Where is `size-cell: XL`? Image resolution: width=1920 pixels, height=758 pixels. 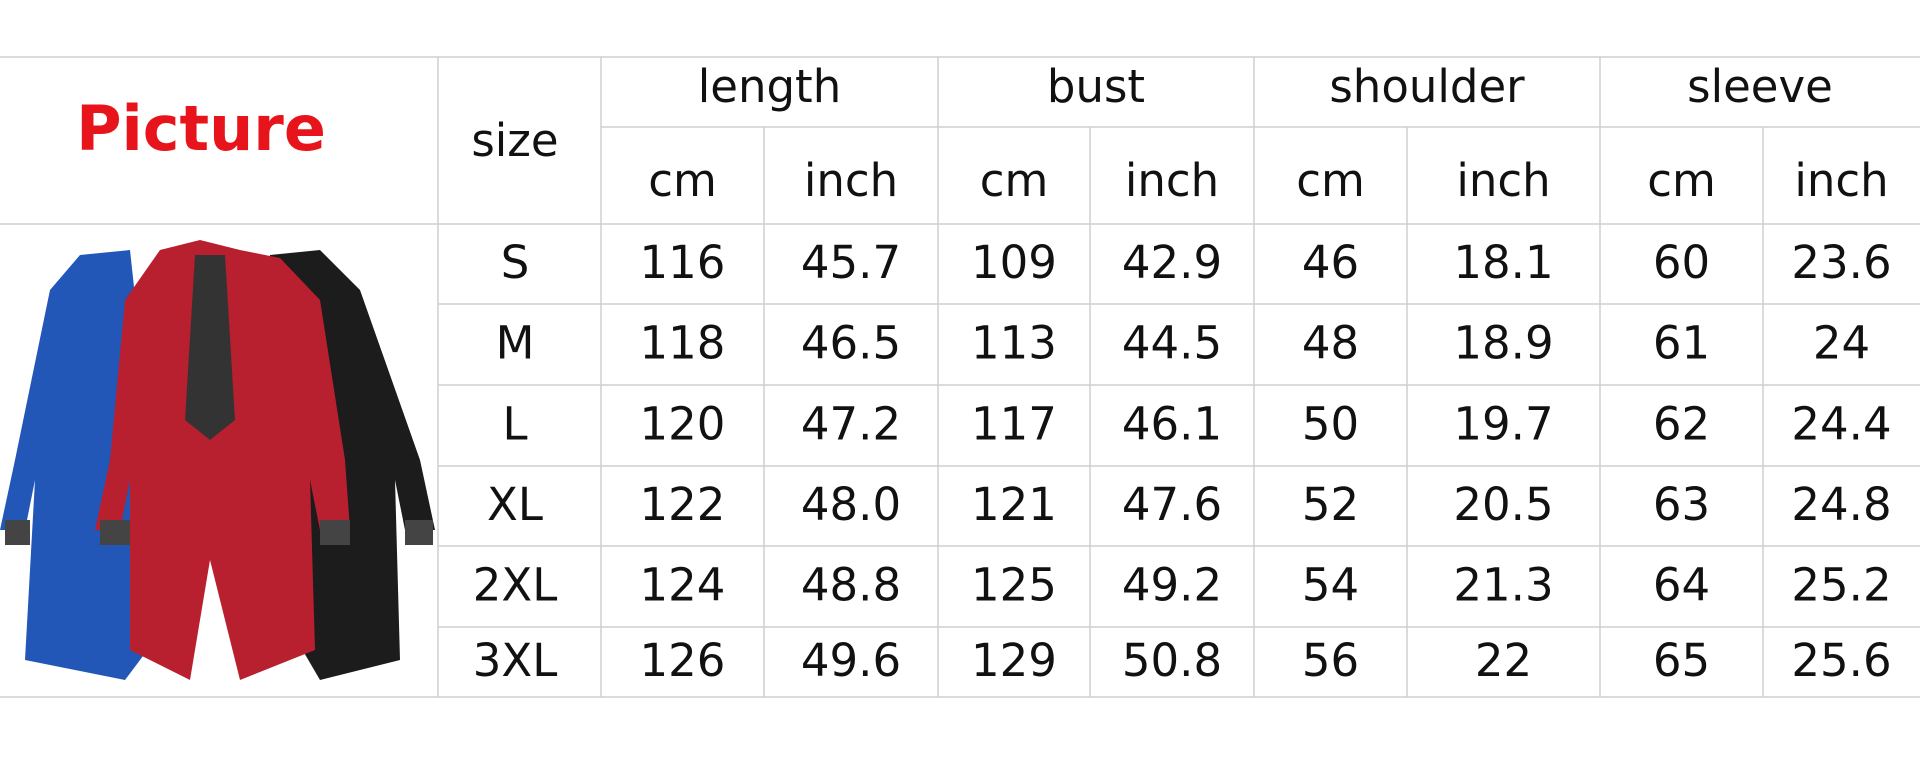 size-cell: XL is located at coordinates (515, 504).